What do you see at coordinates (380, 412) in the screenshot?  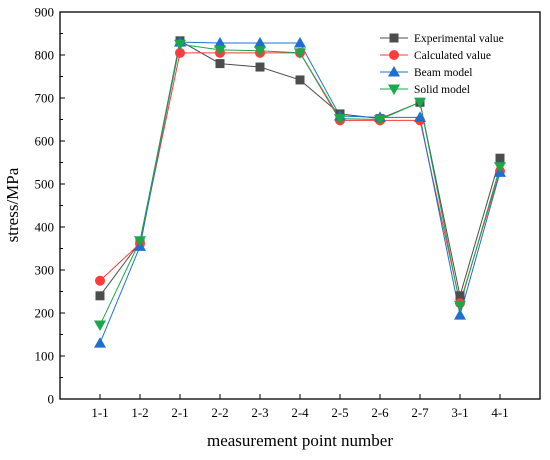 I see `x-tick-label: 2-6` at bounding box center [380, 412].